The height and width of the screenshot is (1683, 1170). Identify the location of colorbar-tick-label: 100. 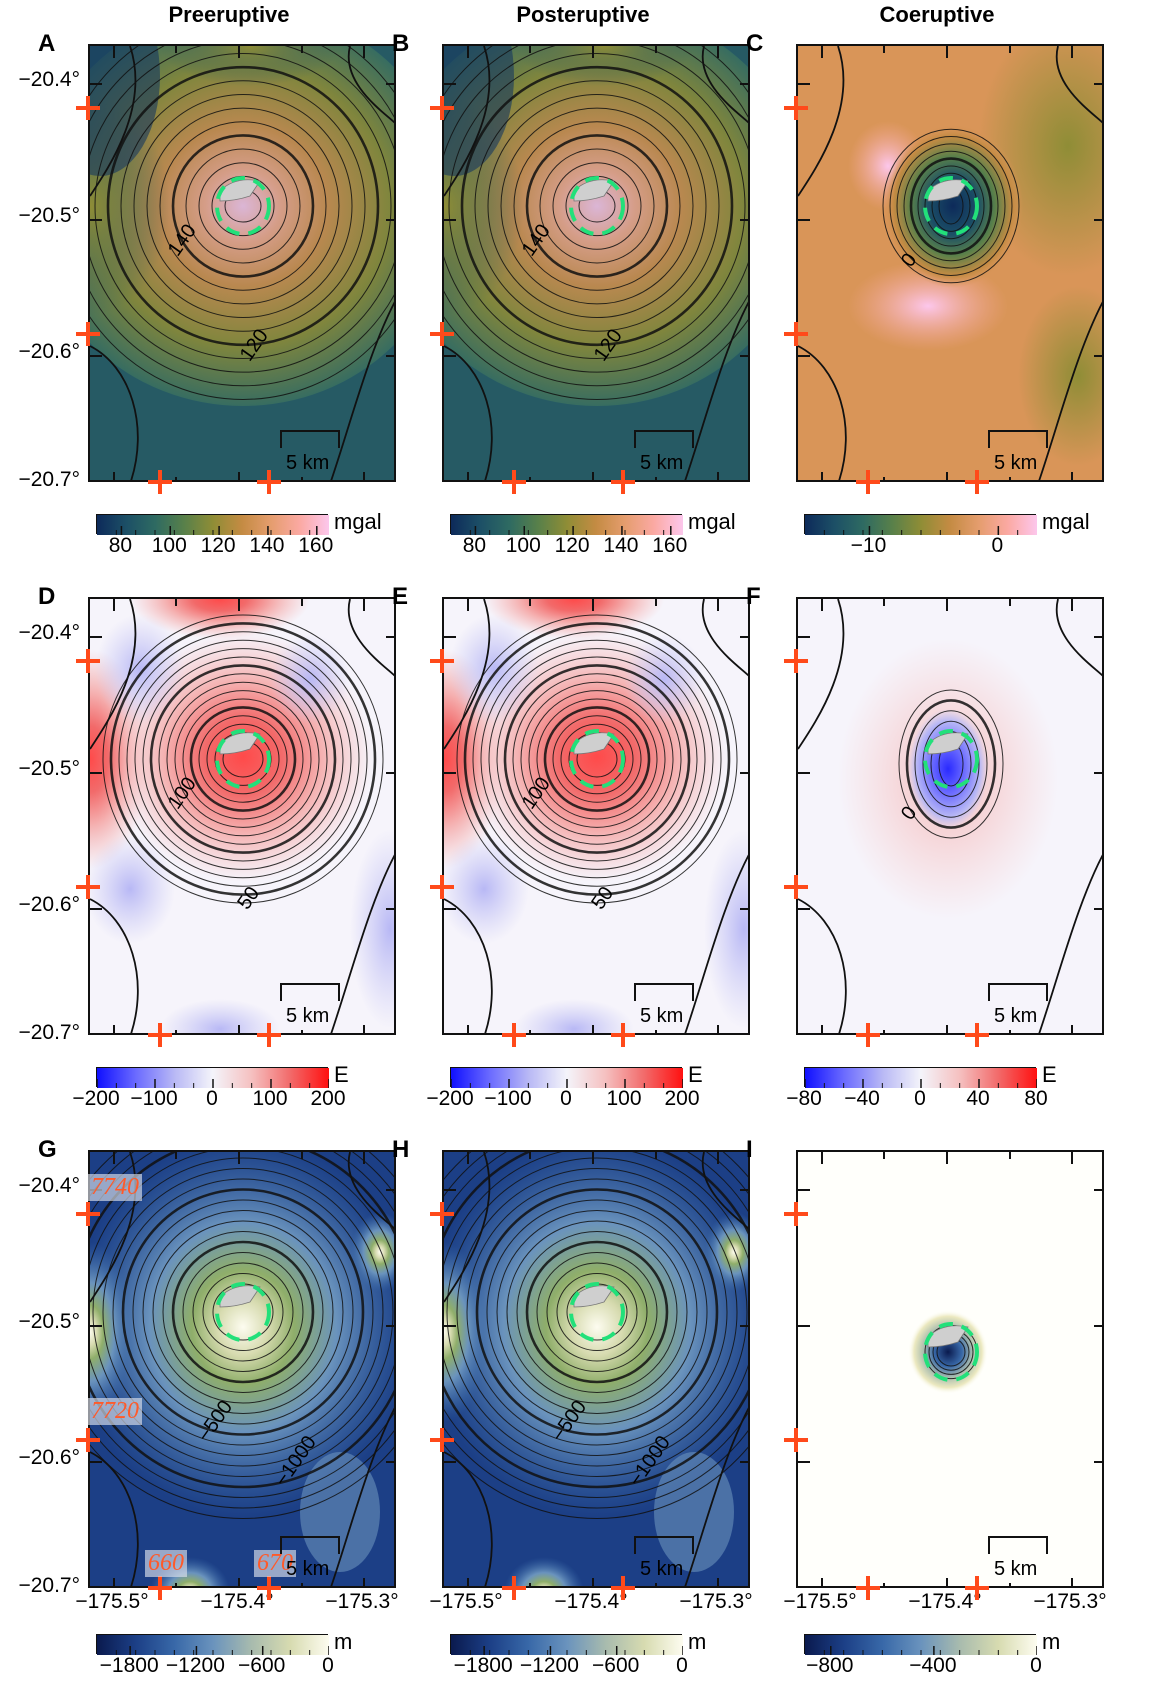
(169, 545).